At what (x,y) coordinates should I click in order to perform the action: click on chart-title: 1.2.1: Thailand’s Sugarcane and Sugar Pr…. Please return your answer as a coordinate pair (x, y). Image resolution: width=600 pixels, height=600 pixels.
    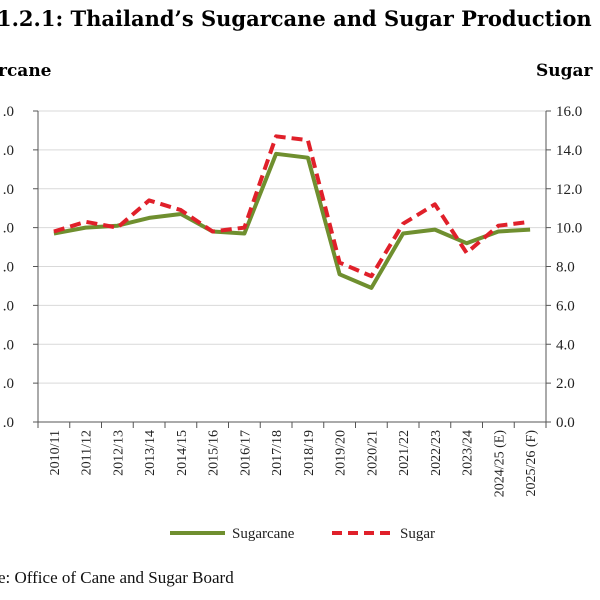
    Looking at the image, I should click on (296, 18).